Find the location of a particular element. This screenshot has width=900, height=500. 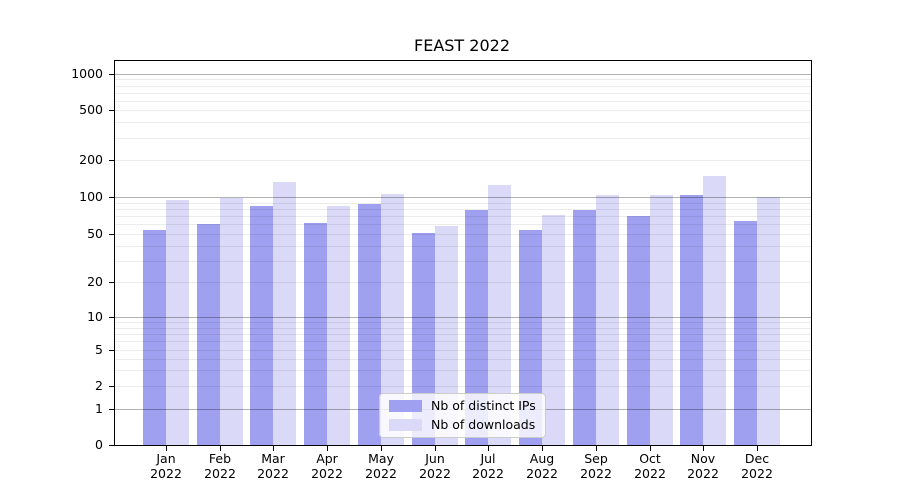

y-tick-label: 200 is located at coordinates (91, 159).